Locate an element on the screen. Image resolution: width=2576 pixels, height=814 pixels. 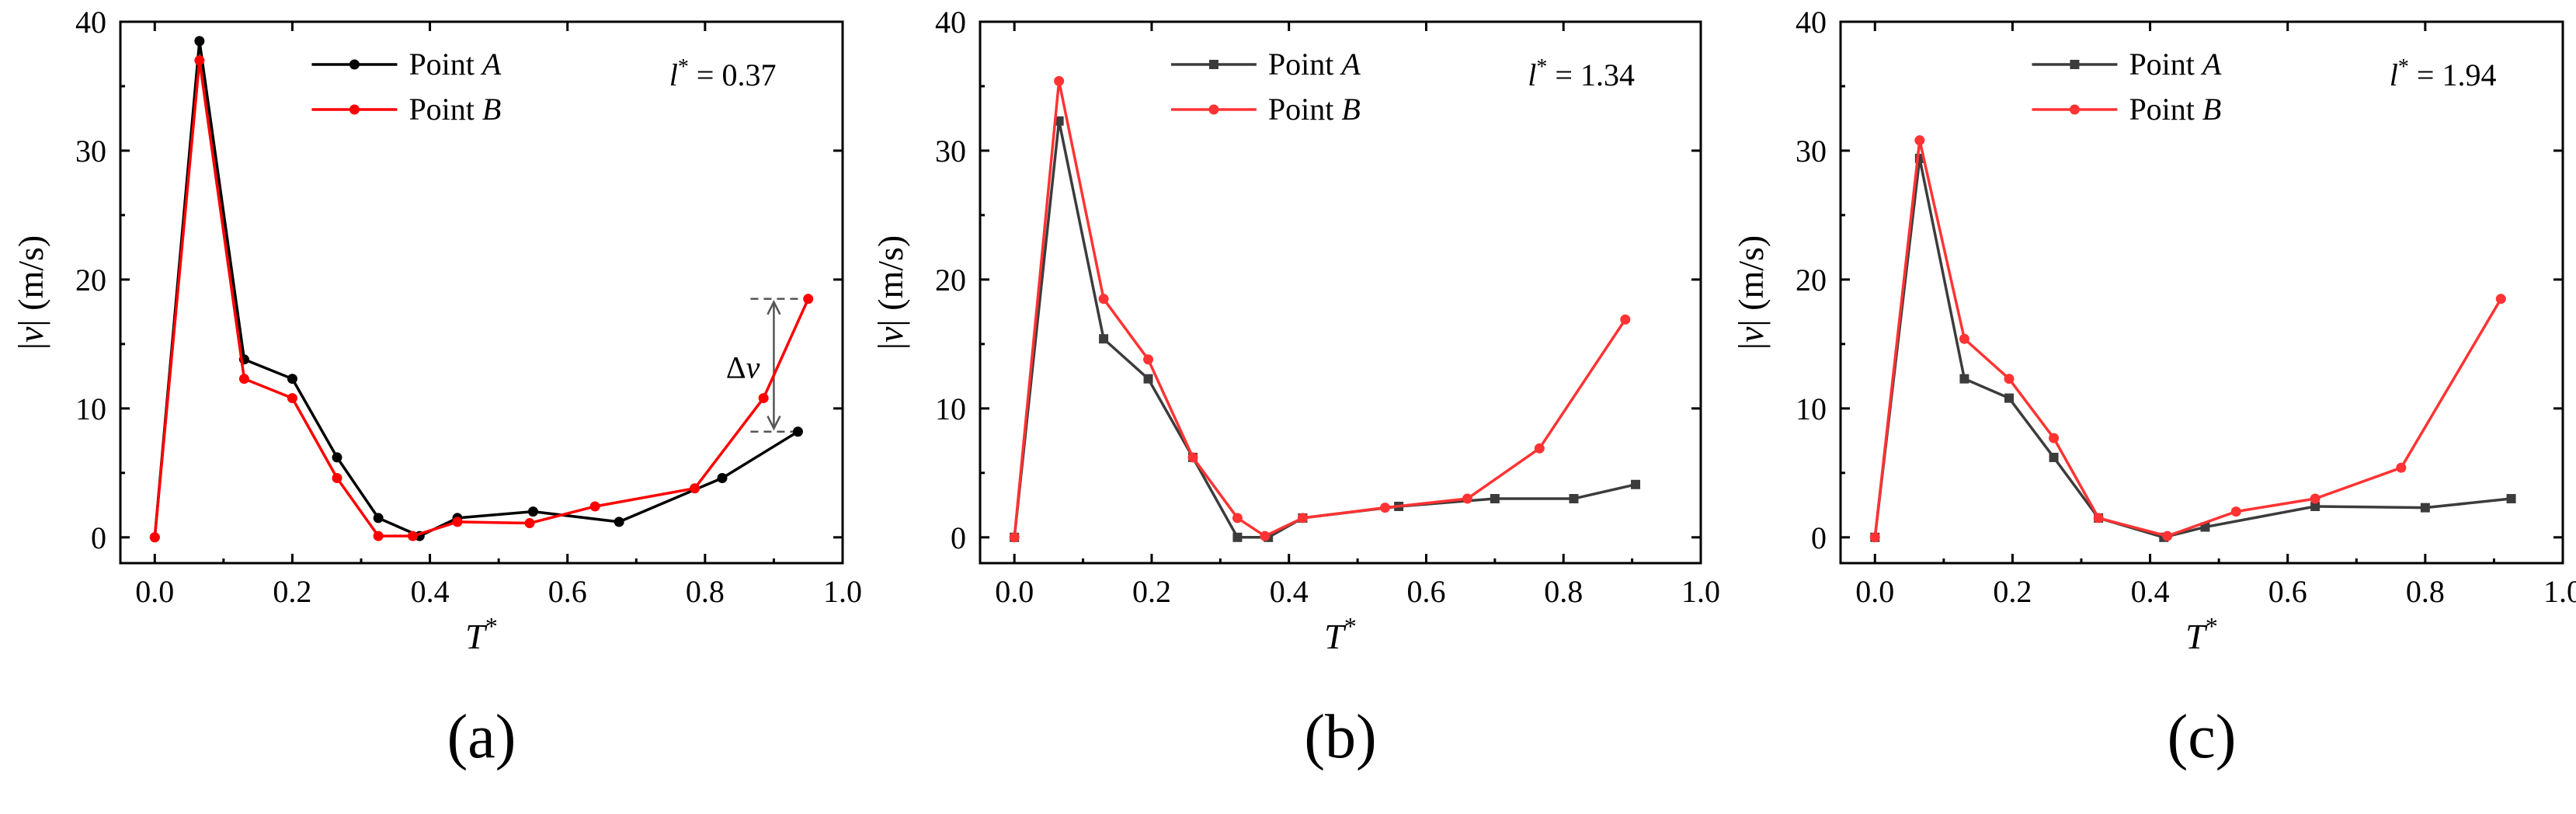
delta-v-label: Δv is located at coordinates (743, 367).